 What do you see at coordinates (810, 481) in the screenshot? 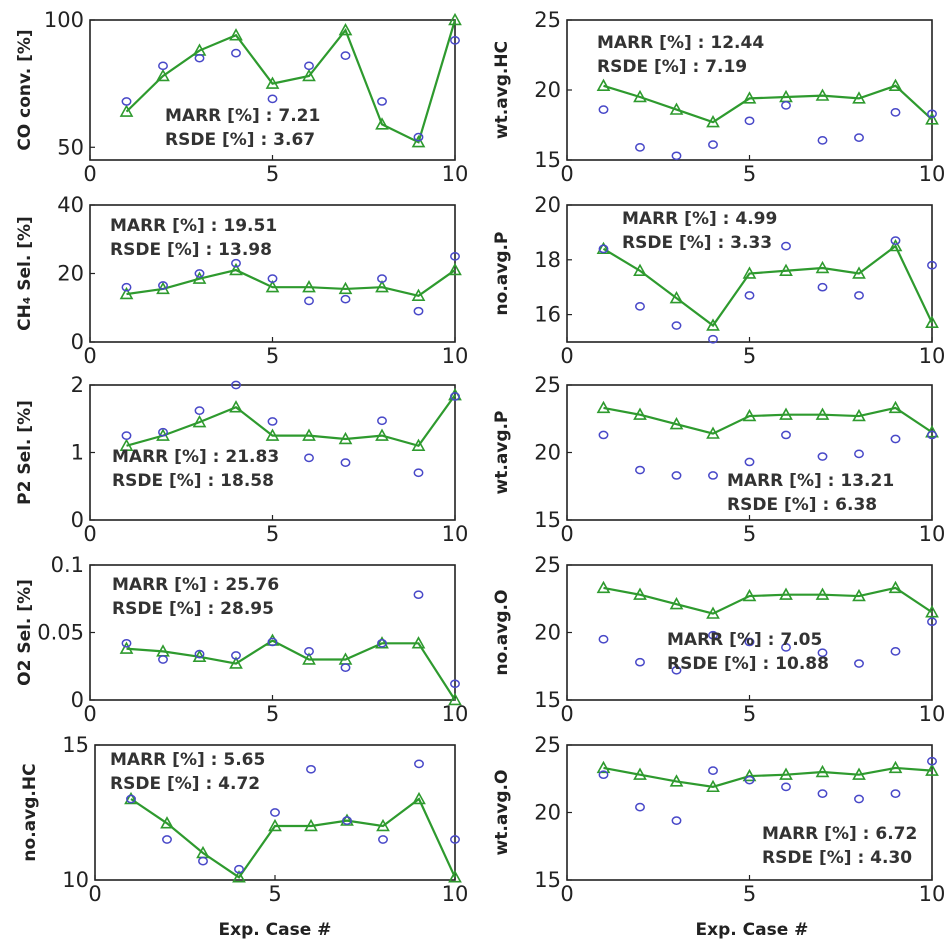
I see `marr-annotation: MARR [%] : 13.21` at bounding box center [810, 481].